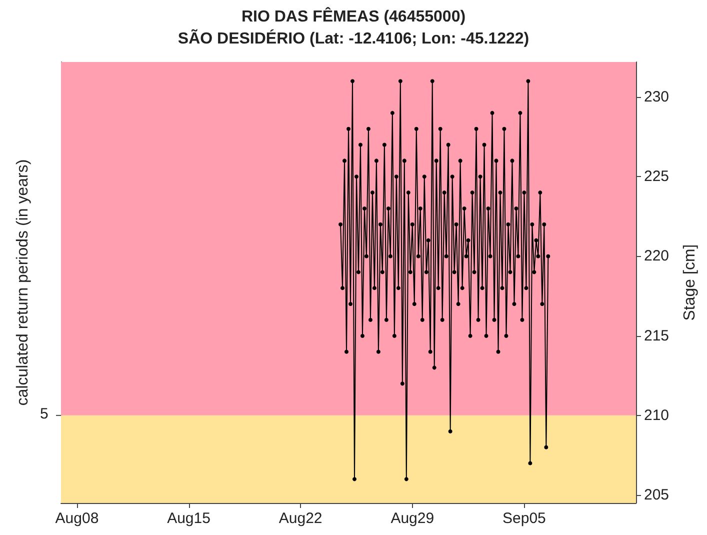  Describe the element at coordinates (300, 518) in the screenshot. I see `x-tick-label: Aug22` at that location.